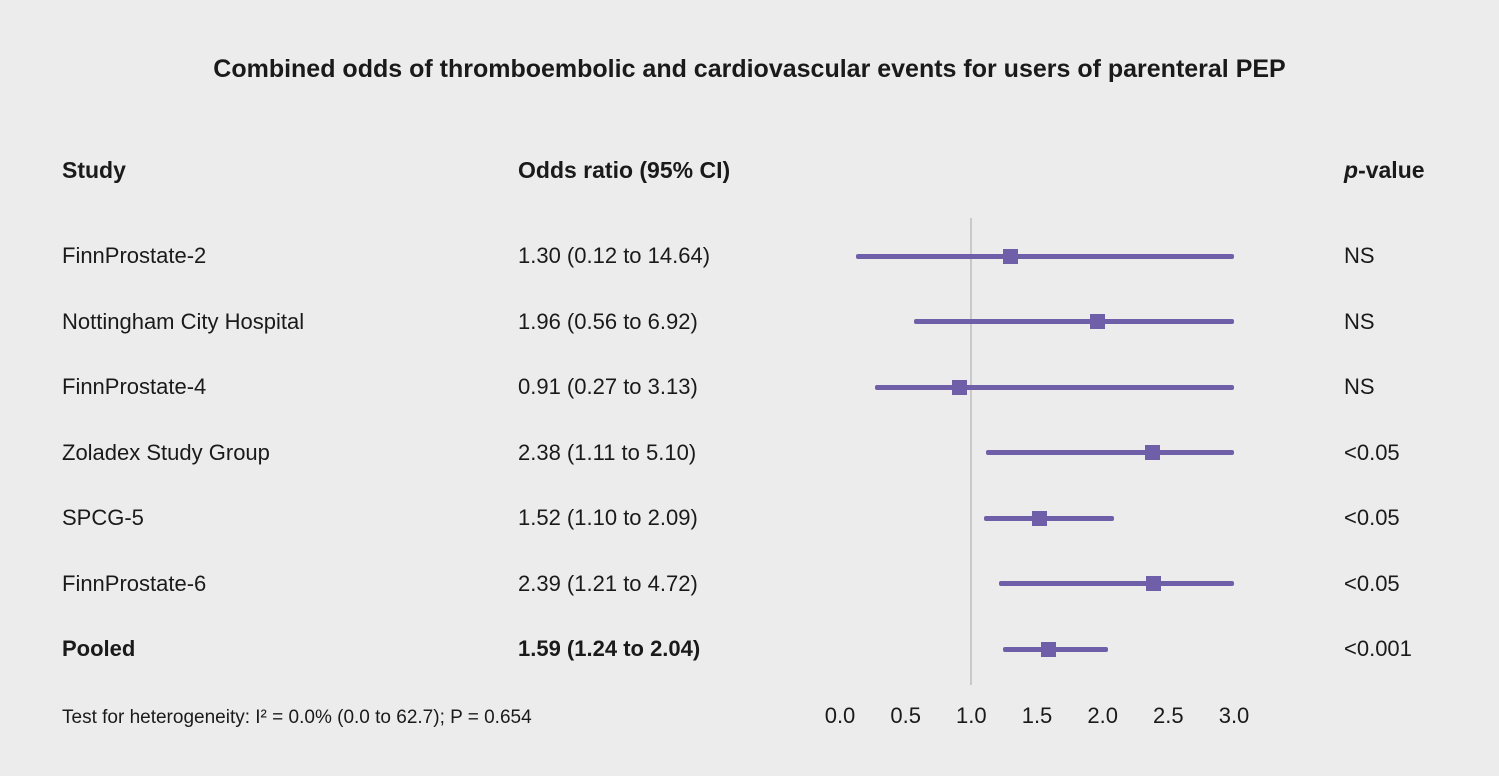 The height and width of the screenshot is (776, 1499). What do you see at coordinates (624, 170) in the screenshot?
I see `column-header-odds-ratio: Odds ratio (95% CI)` at bounding box center [624, 170].